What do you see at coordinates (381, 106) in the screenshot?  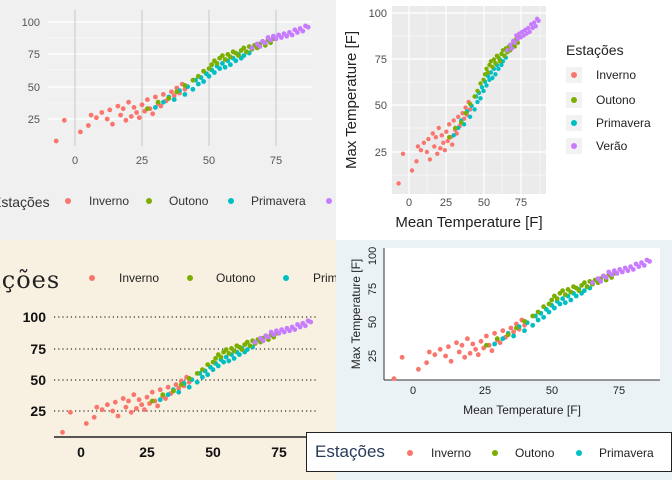 I see `chart-2-ytick-50: 50` at bounding box center [381, 106].